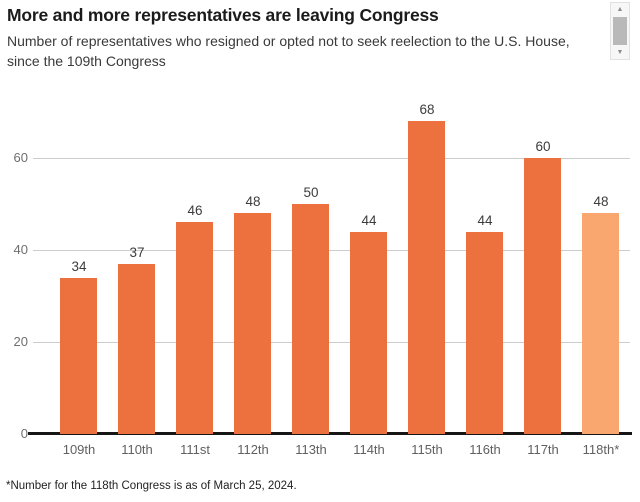  What do you see at coordinates (484, 332) in the screenshot?
I see `bar-116th` at bounding box center [484, 332].